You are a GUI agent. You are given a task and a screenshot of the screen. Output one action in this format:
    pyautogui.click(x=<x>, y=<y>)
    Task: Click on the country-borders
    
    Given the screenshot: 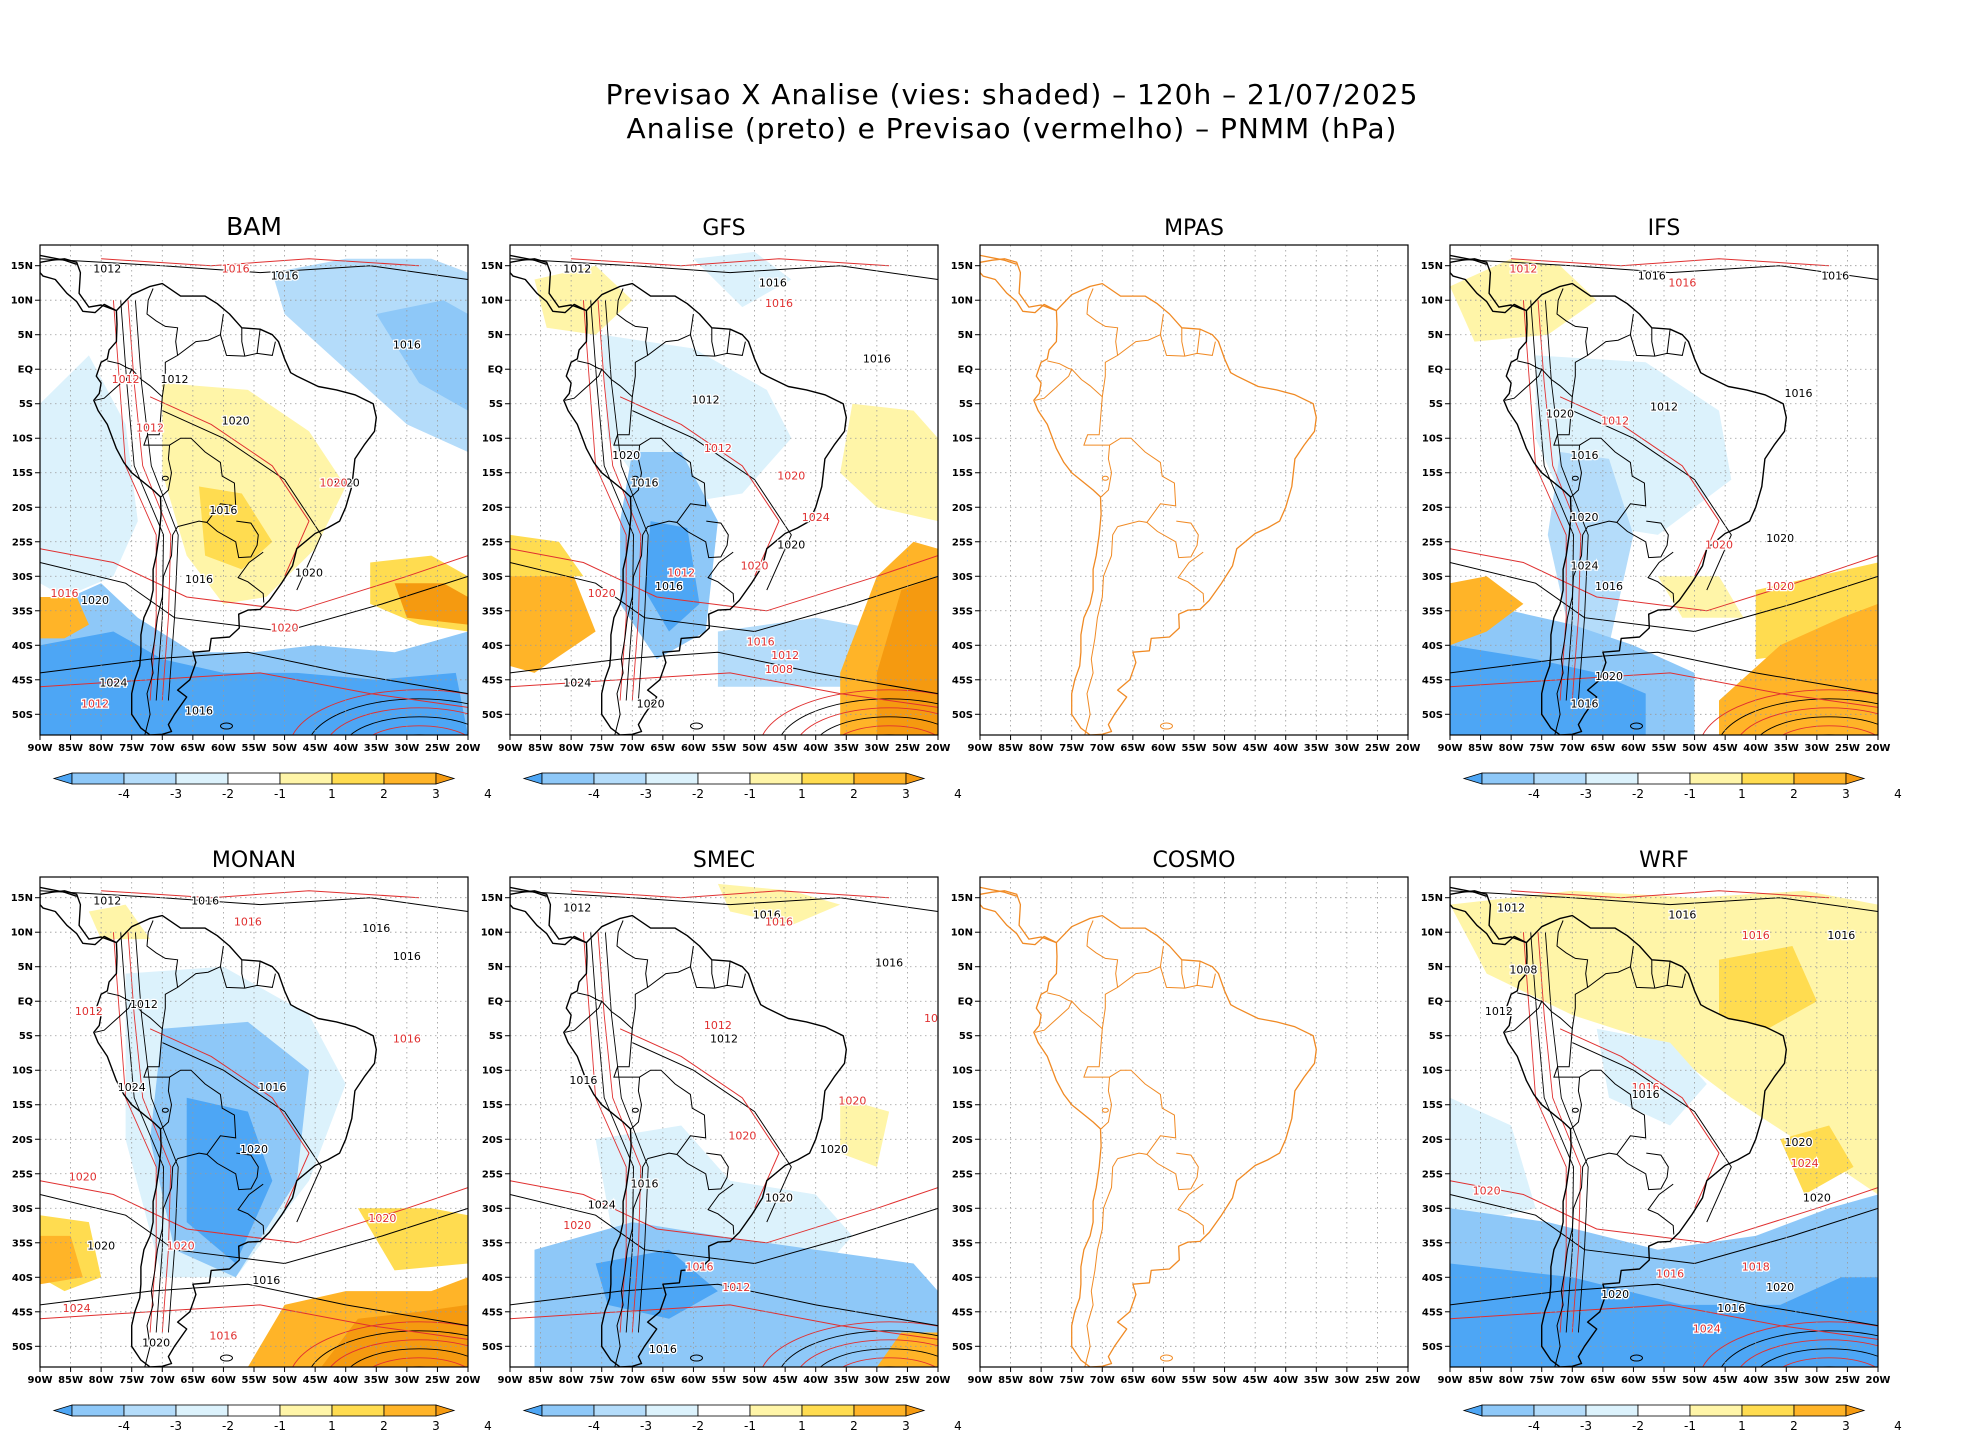 What is the action you would take?
    pyautogui.click(x=185, y=511)
    